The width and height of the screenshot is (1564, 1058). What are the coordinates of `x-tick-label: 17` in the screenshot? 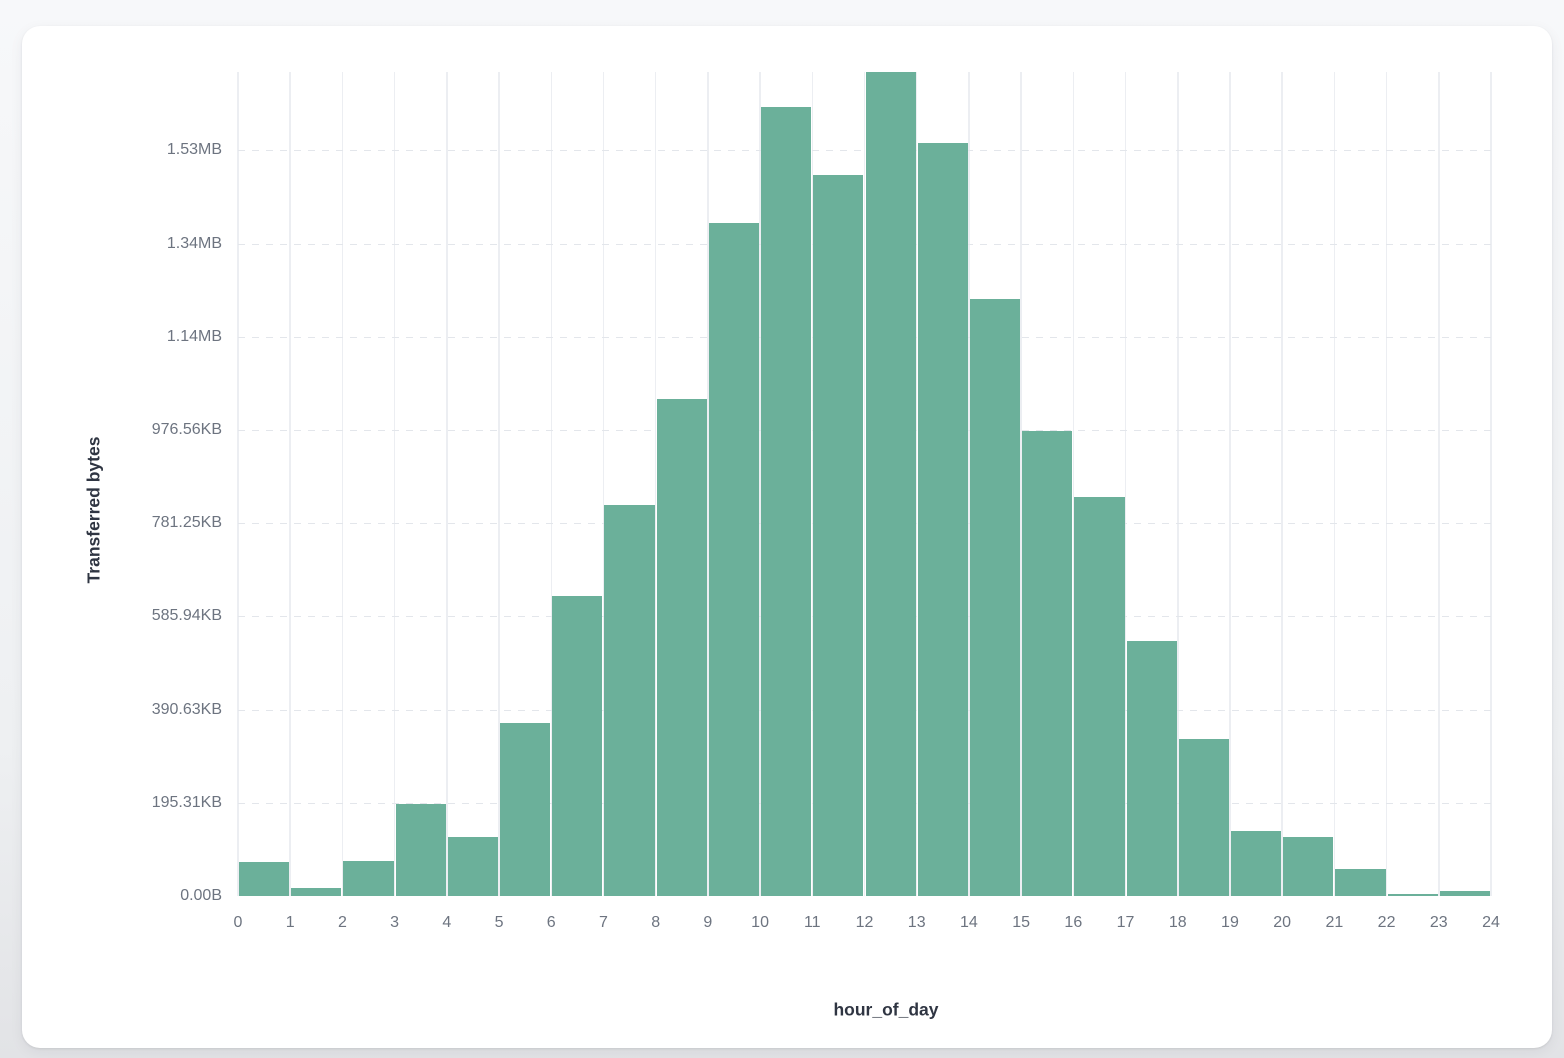 It's located at (1125, 922).